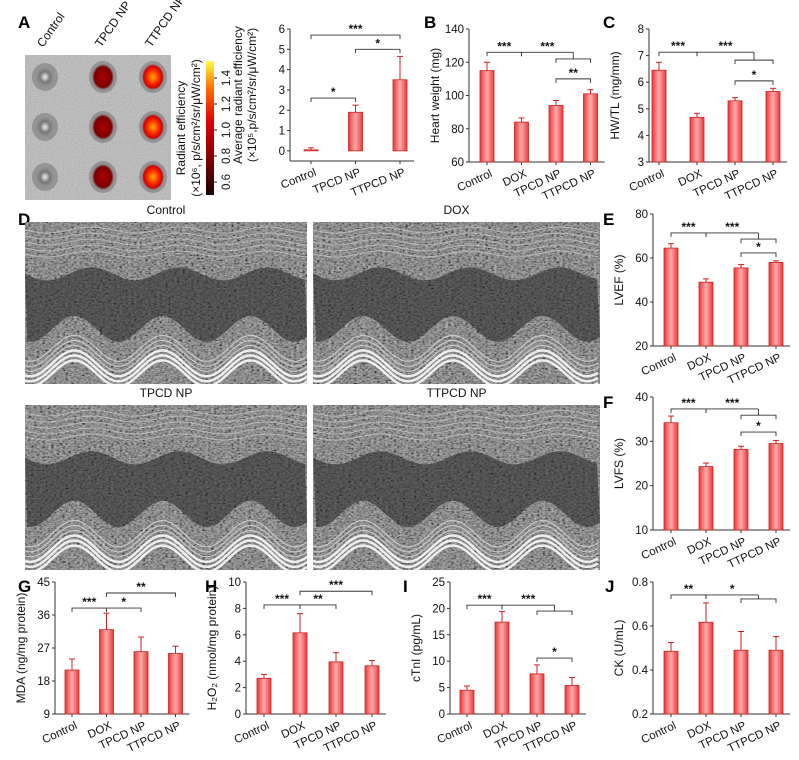  Describe the element at coordinates (282, 152) in the screenshot. I see `y-tick-label: 0` at that location.